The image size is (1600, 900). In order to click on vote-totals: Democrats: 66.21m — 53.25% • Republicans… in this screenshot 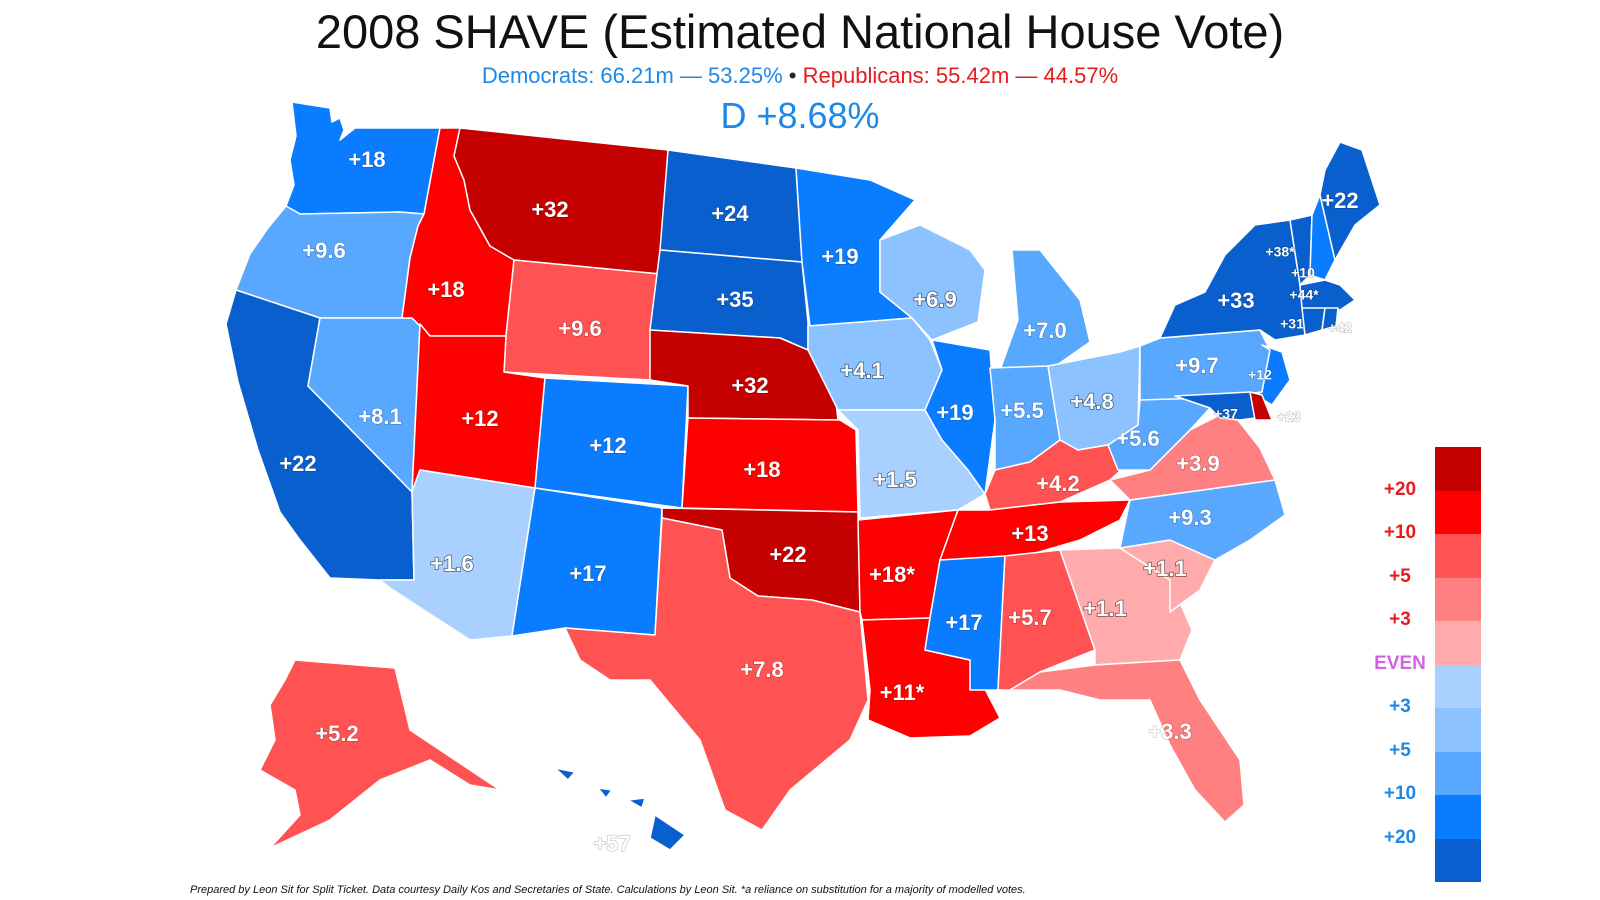, I will do `click(800, 76)`.